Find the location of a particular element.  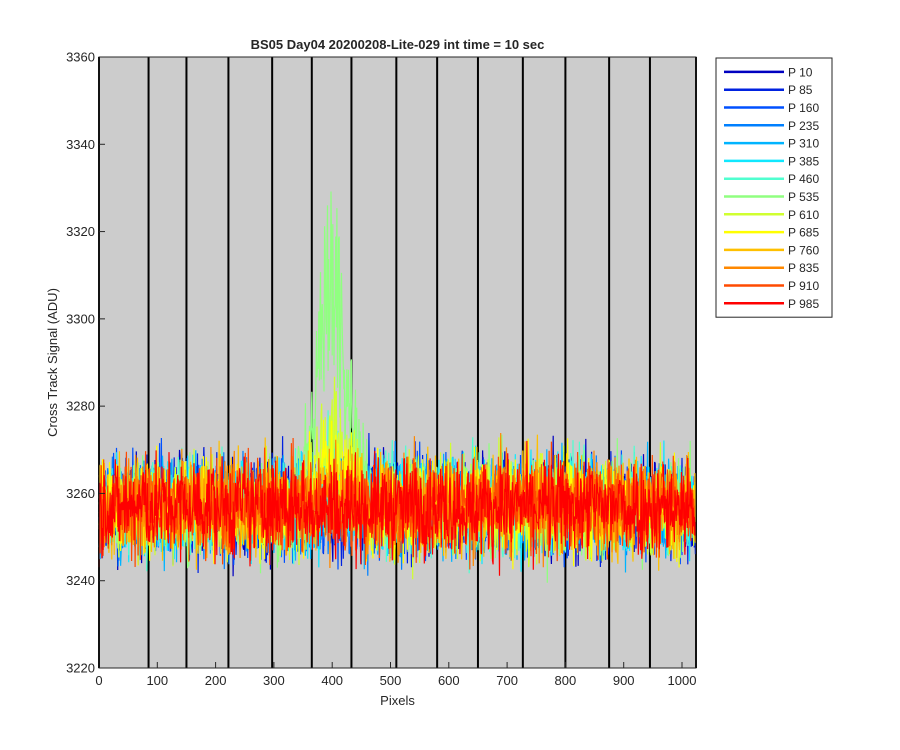

x-tick-label-8: 800 is located at coordinates (566, 680).